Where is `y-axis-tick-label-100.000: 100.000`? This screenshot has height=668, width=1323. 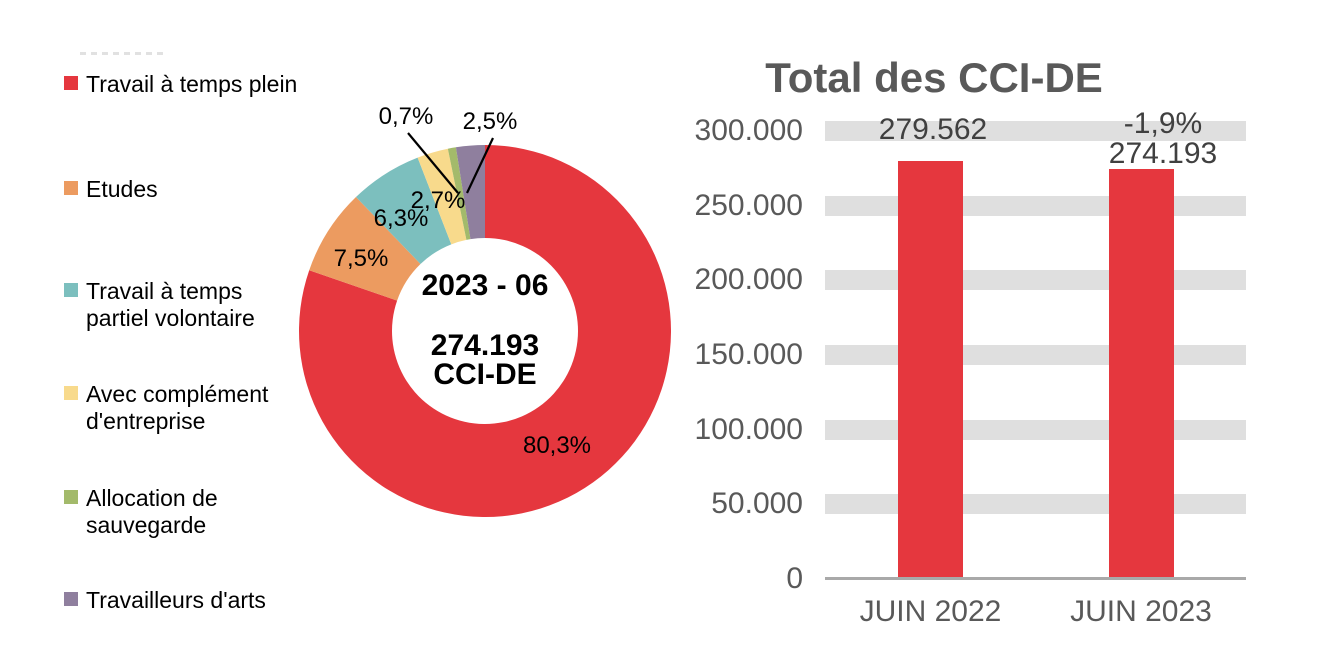
y-axis-tick-label-100.000: 100.000 is located at coordinates (748, 429).